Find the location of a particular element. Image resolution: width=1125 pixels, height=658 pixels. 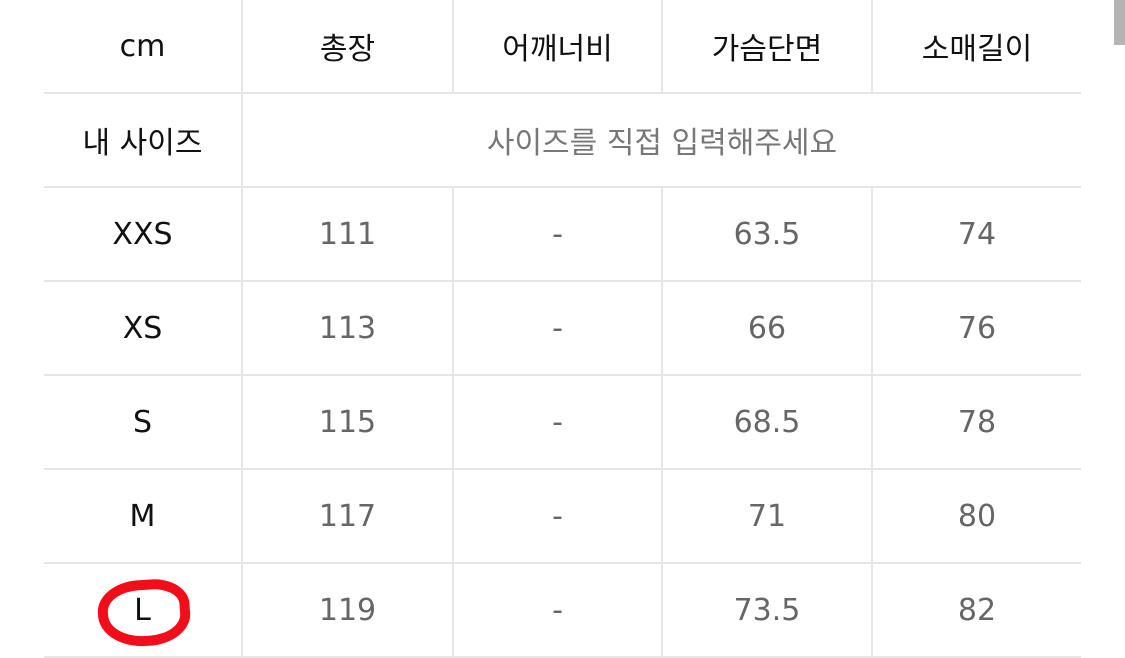

size-label: L is located at coordinates (143, 610).